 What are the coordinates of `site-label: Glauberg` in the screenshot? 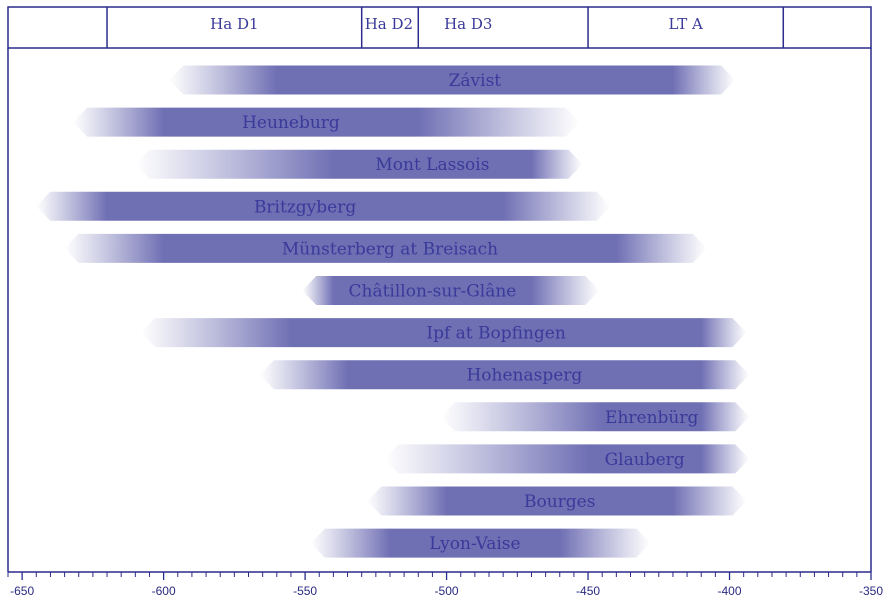 It's located at (645, 460).